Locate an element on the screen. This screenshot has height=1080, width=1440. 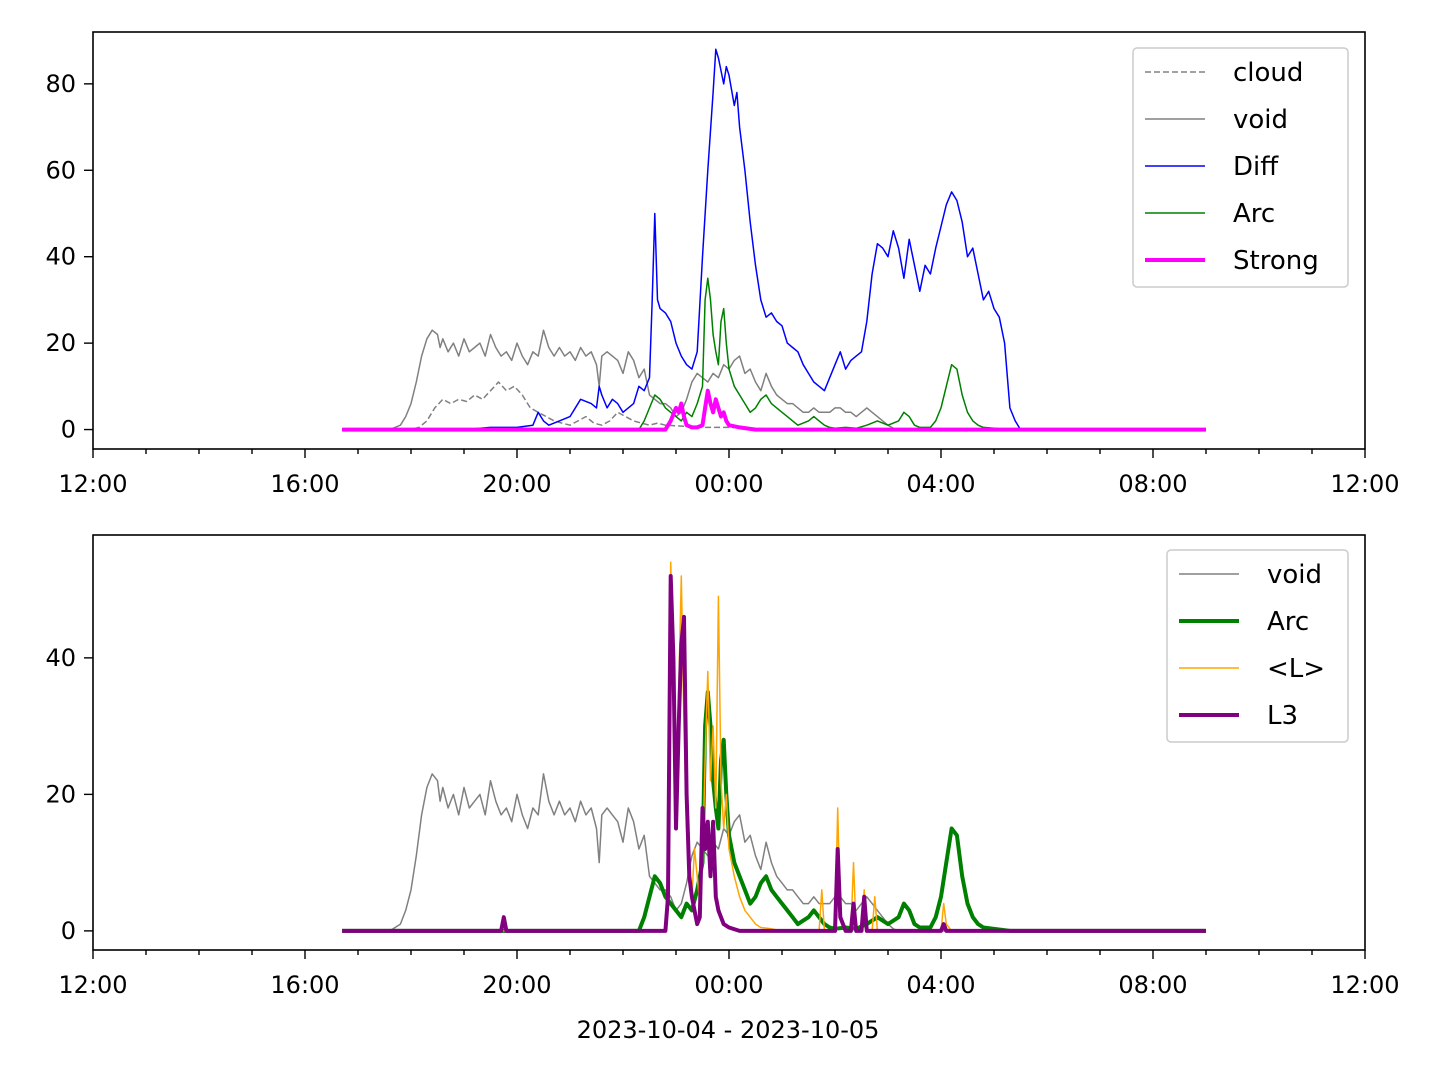
legend-label: cloud is located at coordinates (1268, 73).